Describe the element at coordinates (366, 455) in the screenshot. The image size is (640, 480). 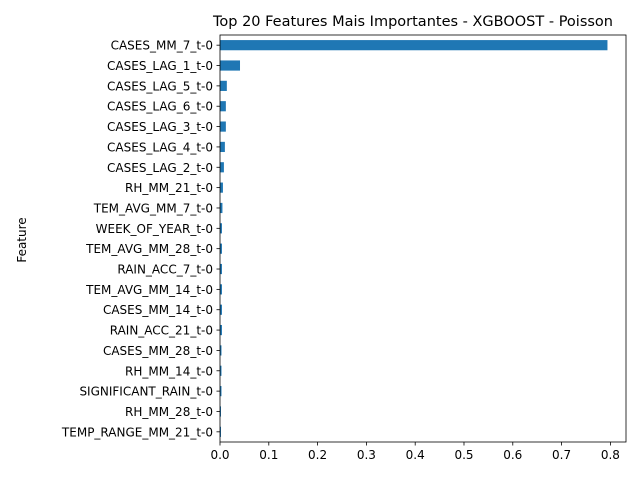
I see `x-tick-label: 0.3` at that location.